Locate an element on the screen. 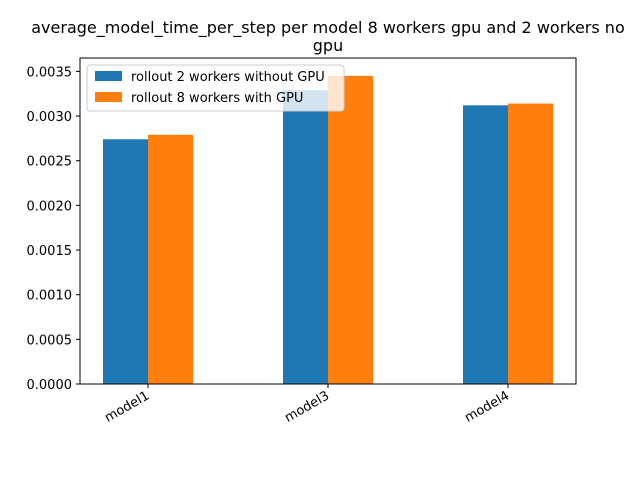 The image size is (640, 485). legend-label-series-1: rollout 2 workers without GPU is located at coordinates (228, 77).